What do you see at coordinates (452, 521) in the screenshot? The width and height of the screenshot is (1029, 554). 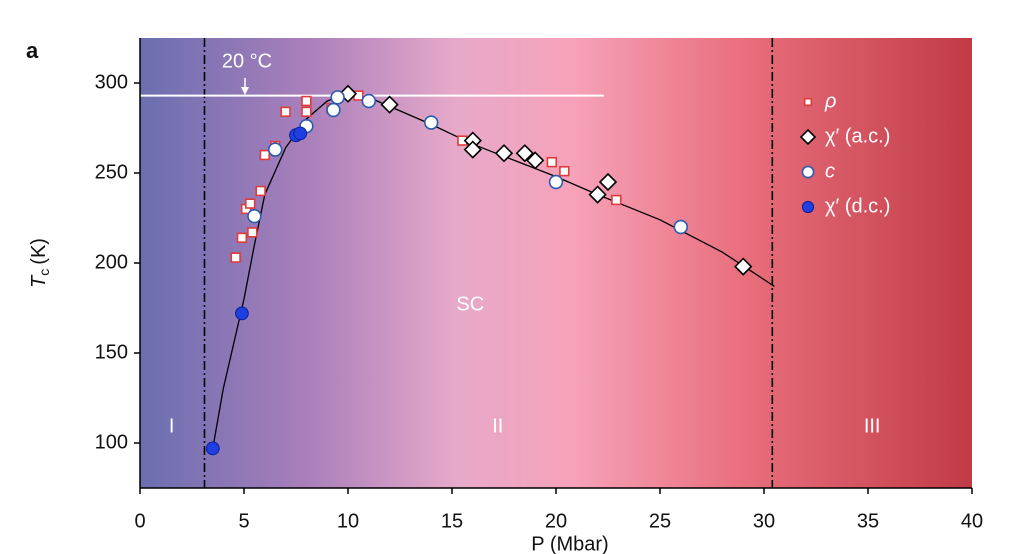 I see `x-tick-label: 15` at bounding box center [452, 521].